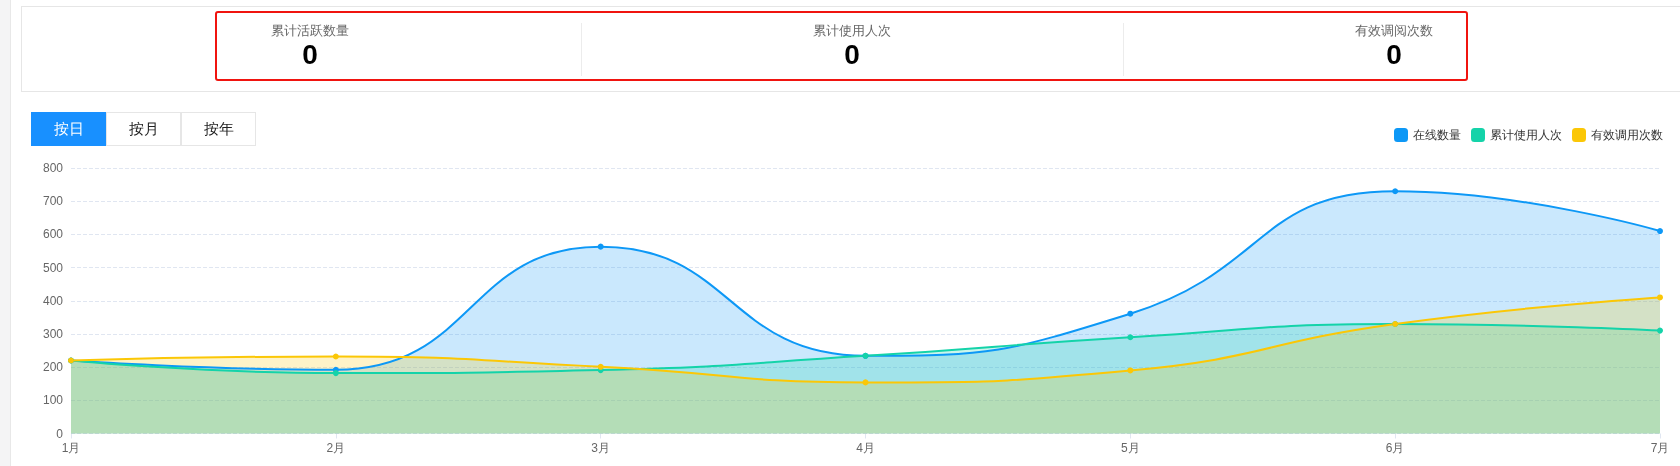 The image size is (1680, 466). What do you see at coordinates (1130, 447) in the screenshot?
I see `x-tick-label: 5月` at bounding box center [1130, 447].